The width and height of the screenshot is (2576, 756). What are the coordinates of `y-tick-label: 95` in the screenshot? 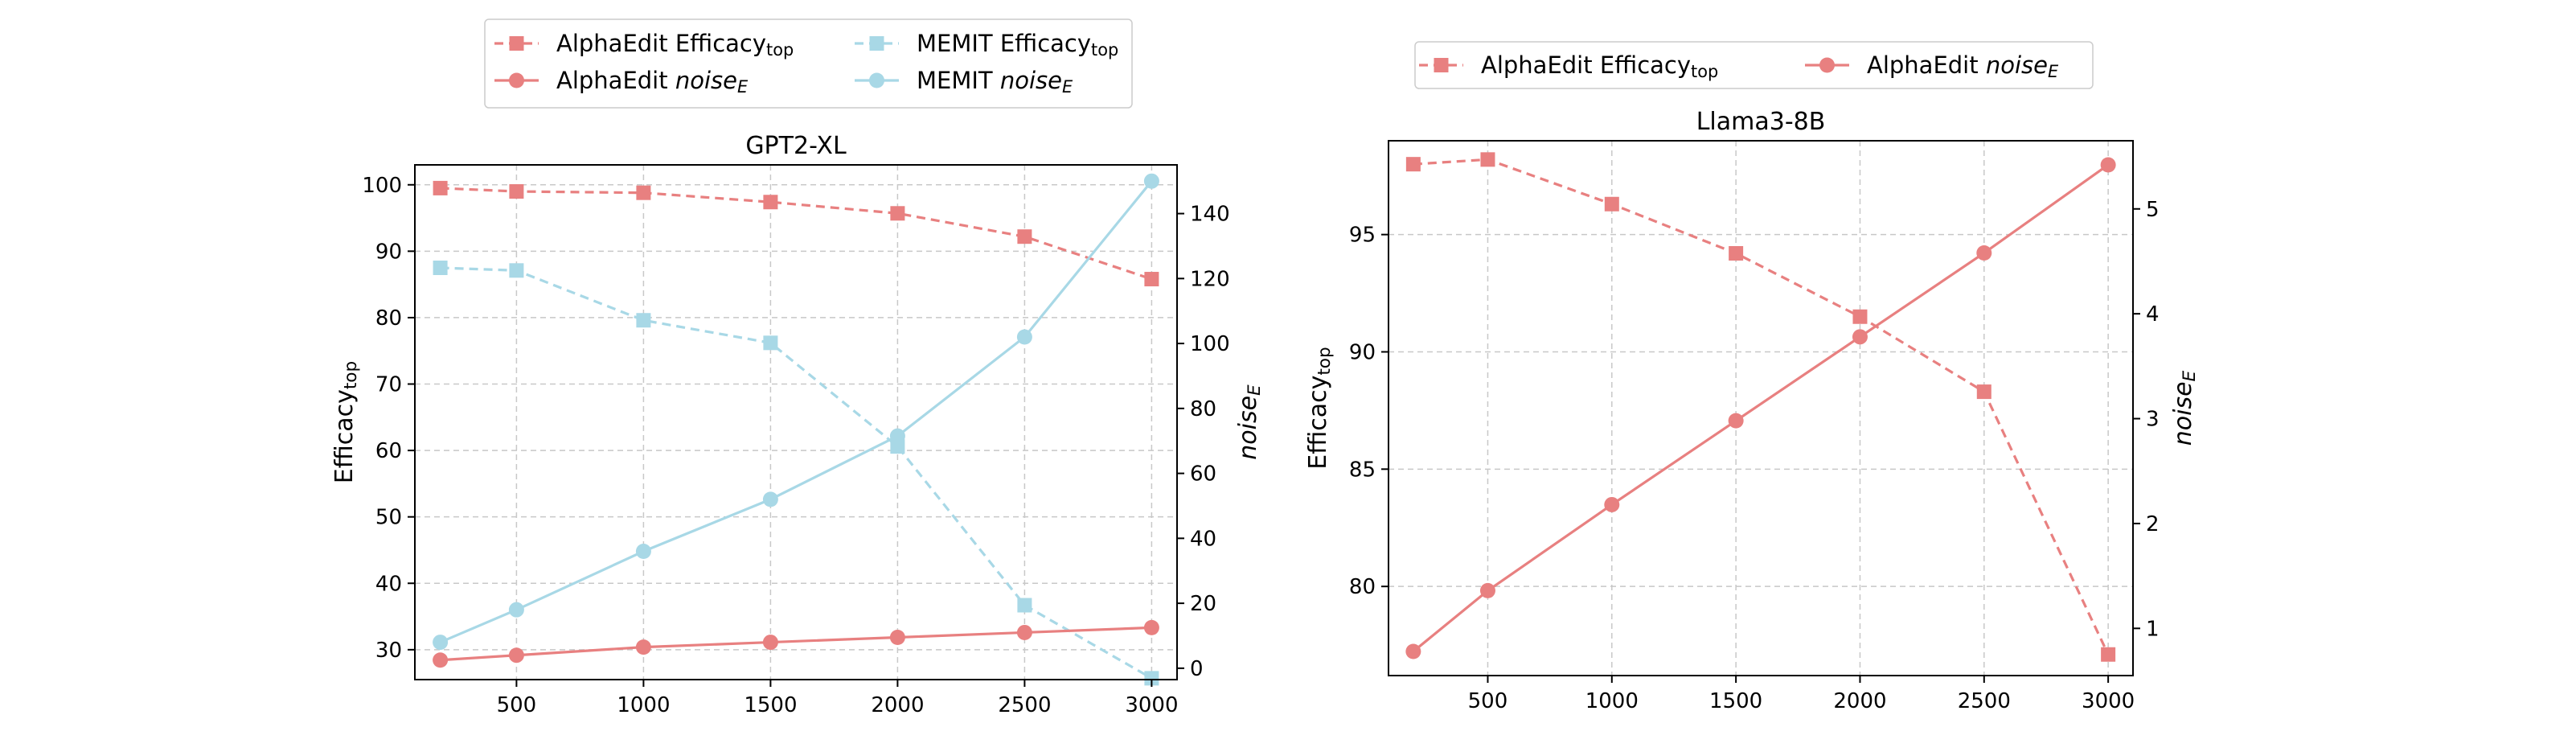 It's located at (1362, 236).